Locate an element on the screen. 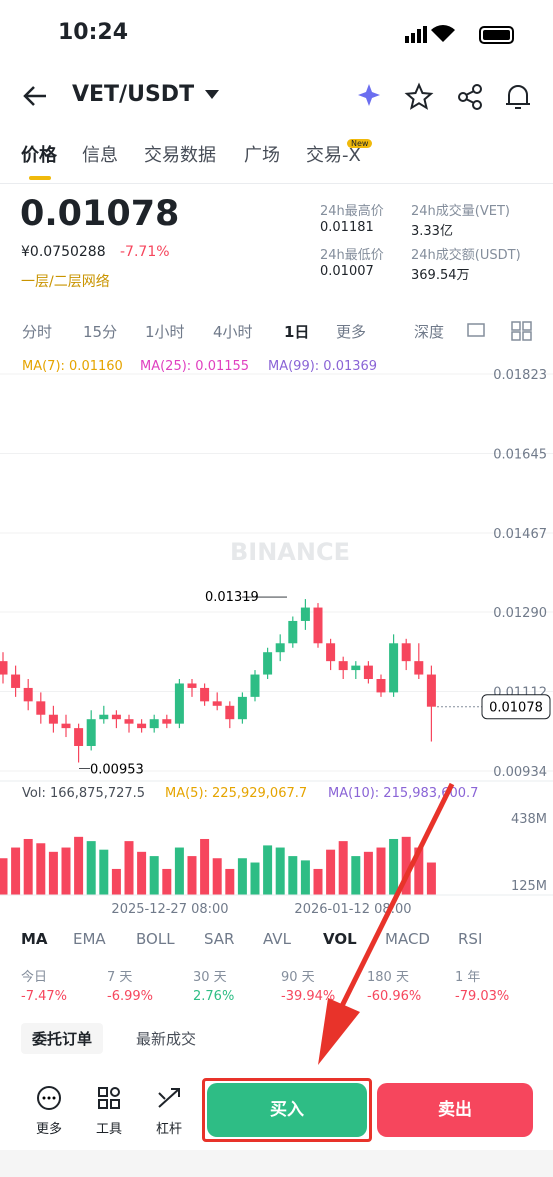 This screenshot has height=1177, width=553. indicator: EMA is located at coordinates (89, 939).